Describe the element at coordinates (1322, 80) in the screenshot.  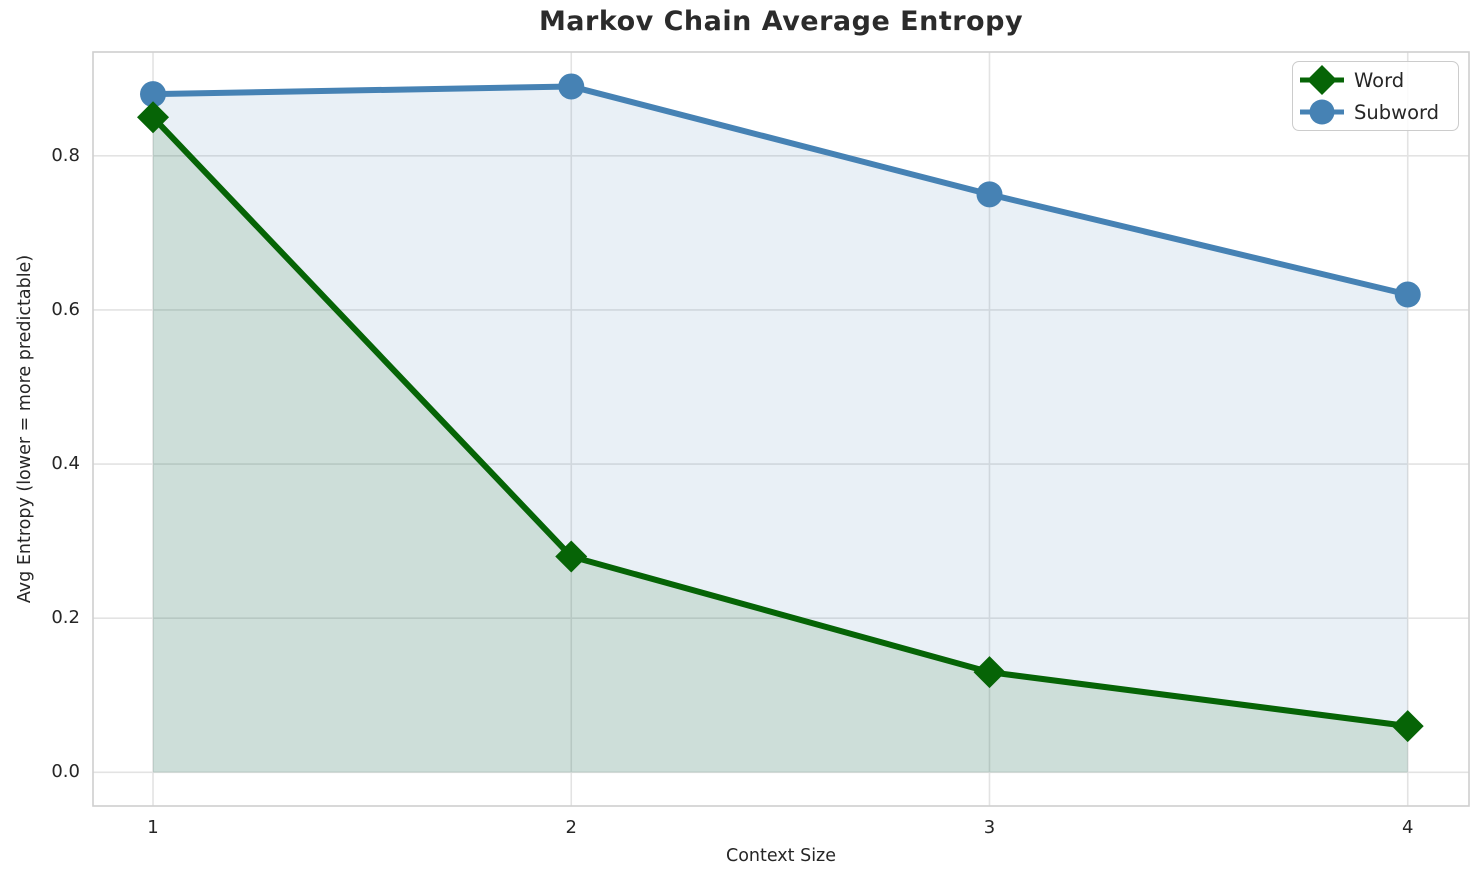
I see `word-legend-marker-icon` at that location.